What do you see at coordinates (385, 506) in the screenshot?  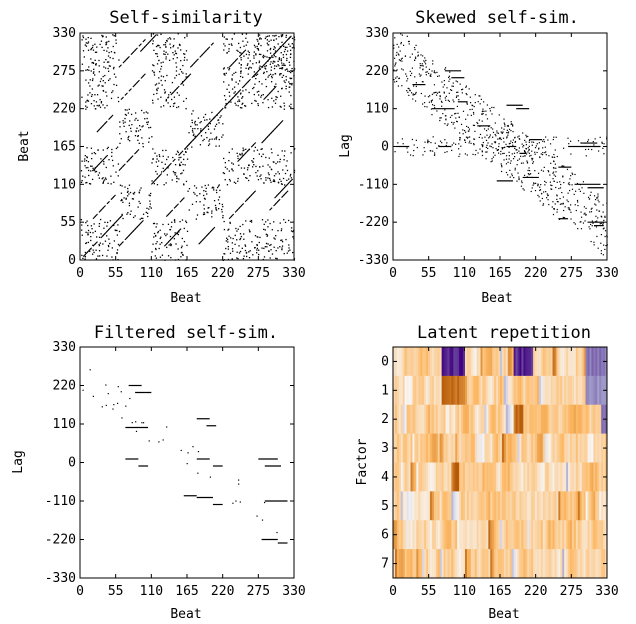 I see `y-tick-label: 5` at bounding box center [385, 506].